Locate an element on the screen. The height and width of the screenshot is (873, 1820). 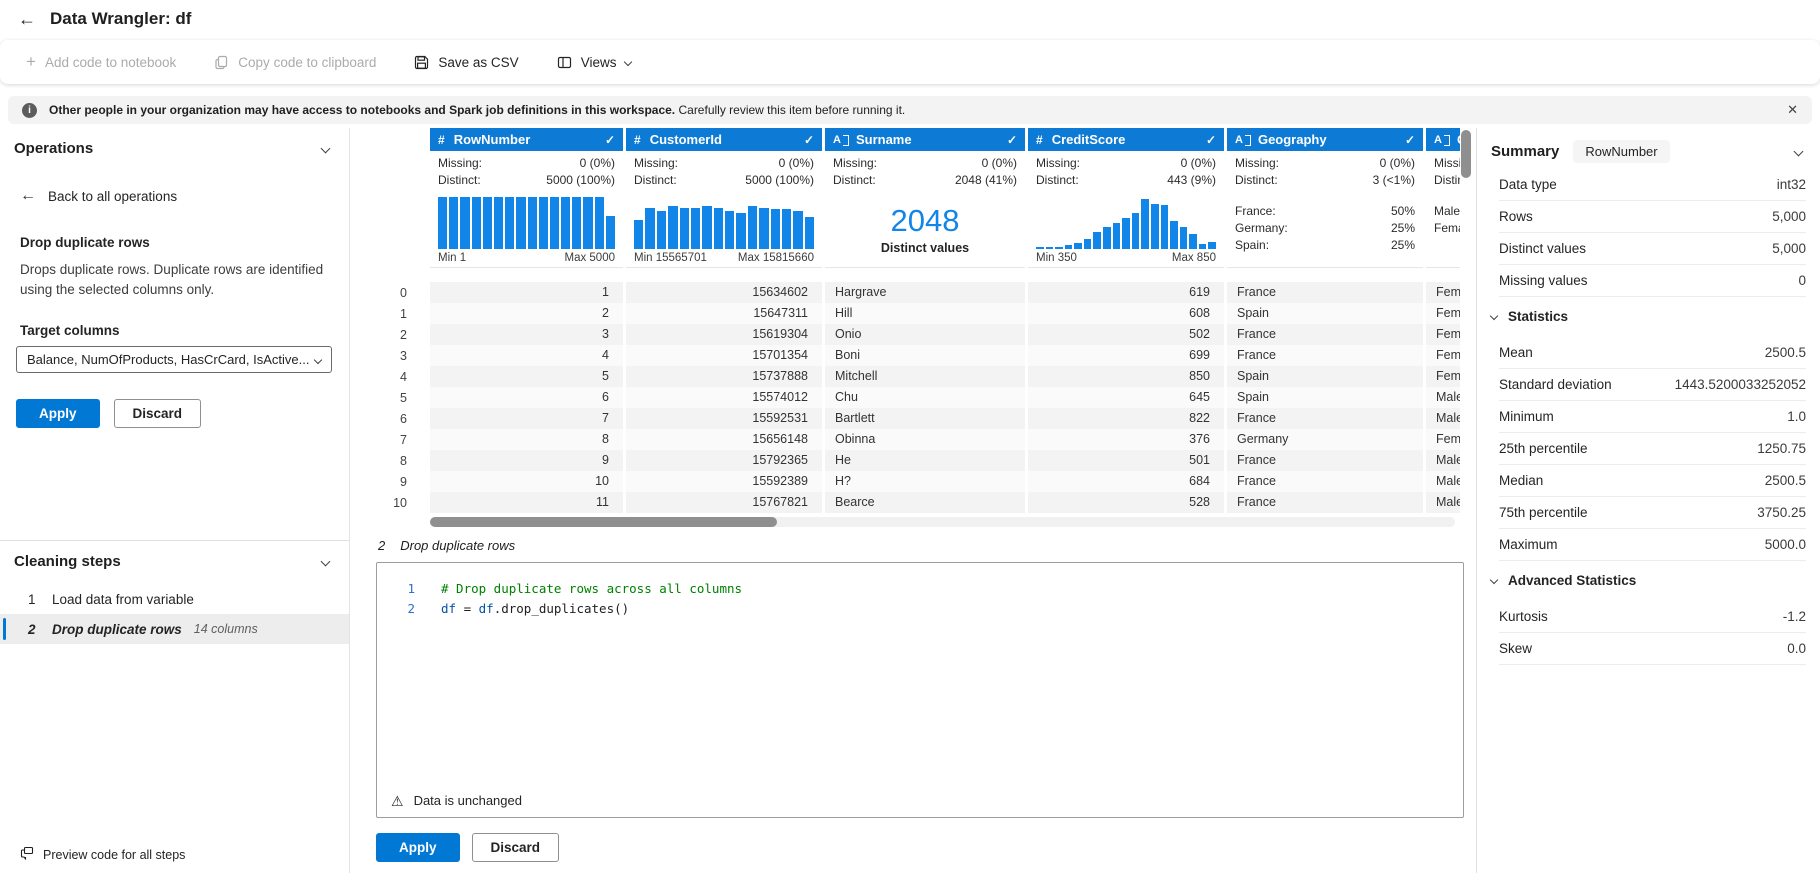
column-header-CreditScore: # CreditScore ✓ is located at coordinates (1126, 139).